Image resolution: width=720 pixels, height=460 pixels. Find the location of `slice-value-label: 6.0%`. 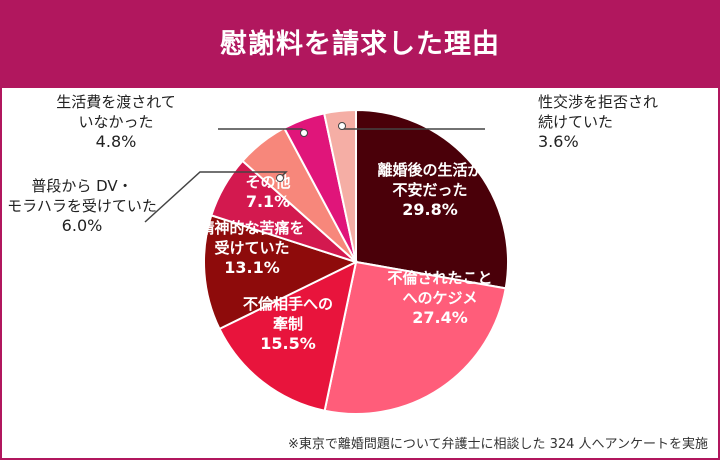

slice-value-label: 6.0% is located at coordinates (82, 225).